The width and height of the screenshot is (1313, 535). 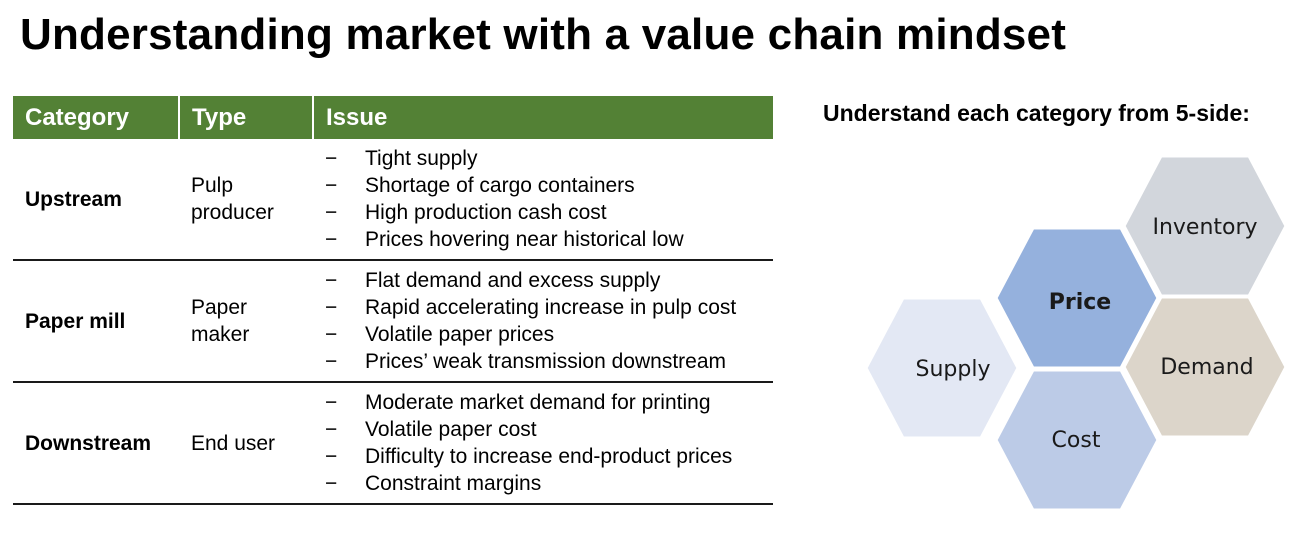 What do you see at coordinates (543, 429) in the screenshot?
I see `list-item: − Volatile paper cost` at bounding box center [543, 429].